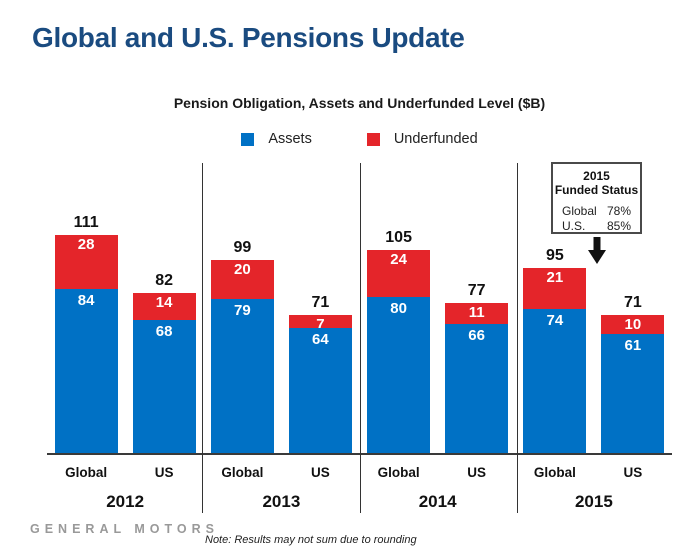  I want to click on segment-assets: 74, so click(555, 380).